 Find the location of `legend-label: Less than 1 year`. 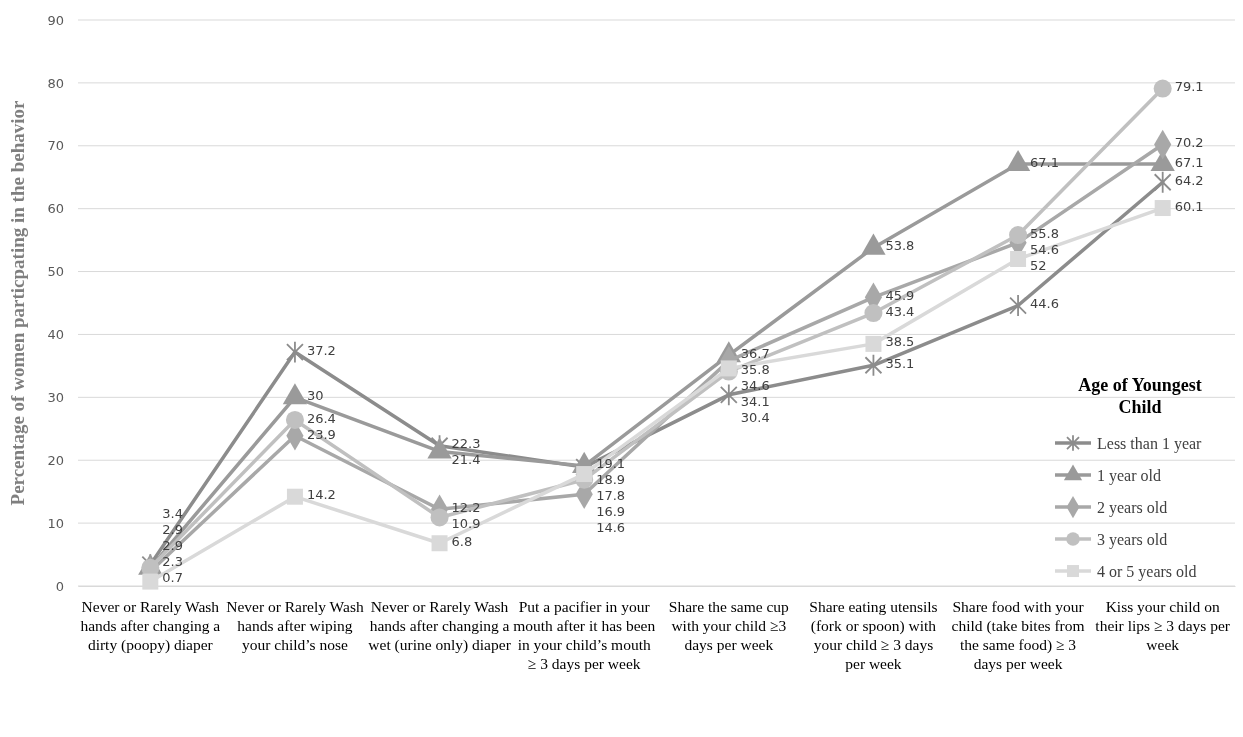

legend-label: Less than 1 year is located at coordinates (1150, 443).